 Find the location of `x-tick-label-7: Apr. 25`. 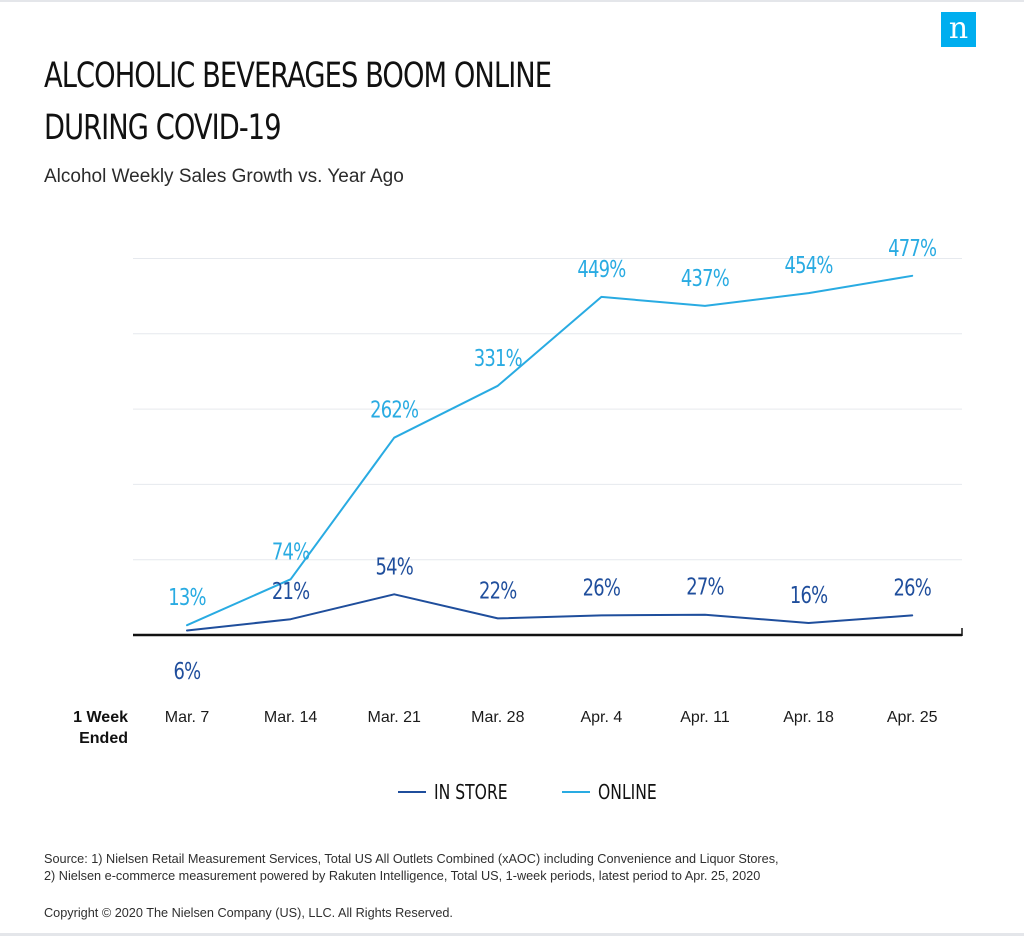

x-tick-label-7: Apr. 25 is located at coordinates (912, 717).